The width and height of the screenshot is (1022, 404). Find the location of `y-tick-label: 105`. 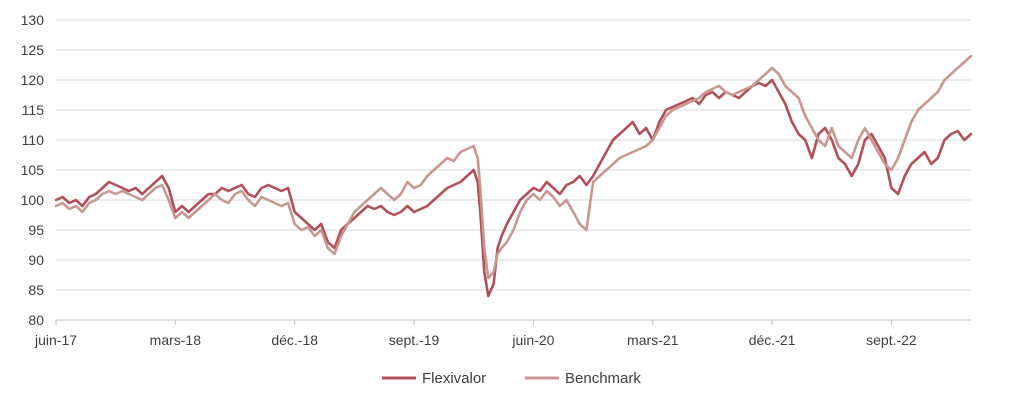

y-tick-label: 105 is located at coordinates (33, 170).